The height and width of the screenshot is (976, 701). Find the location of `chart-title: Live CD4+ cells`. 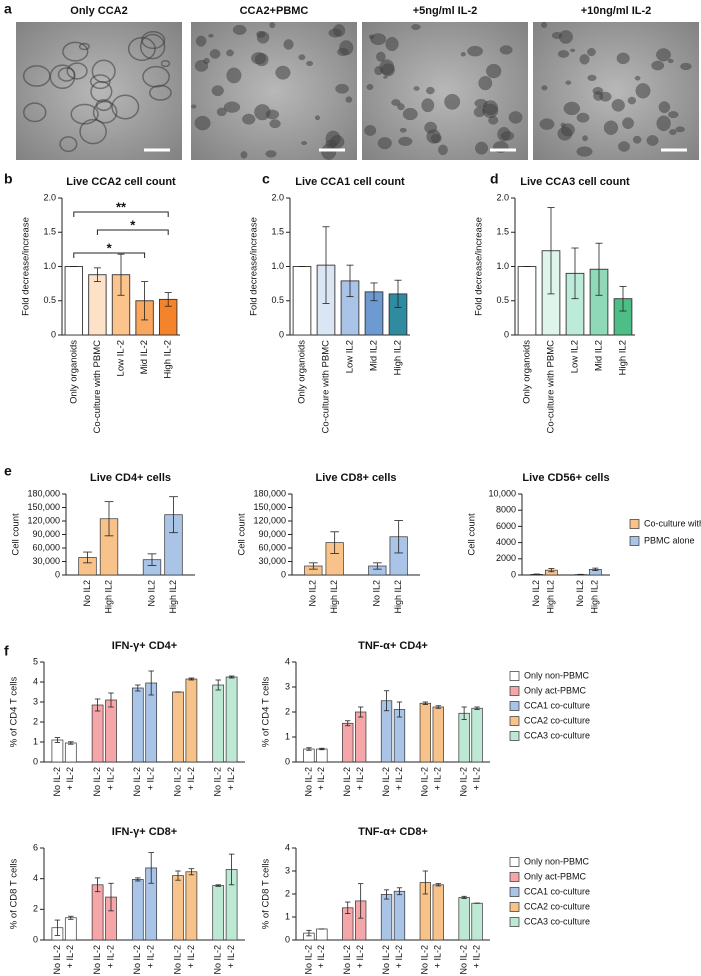

chart-title: Live CD4+ cells is located at coordinates (130, 478).